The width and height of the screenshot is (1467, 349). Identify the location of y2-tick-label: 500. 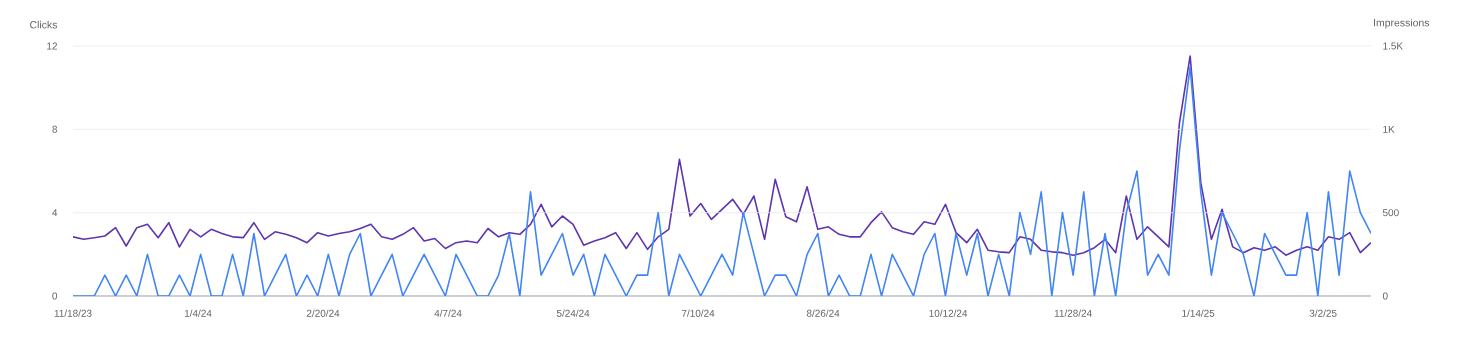
(1390, 213).